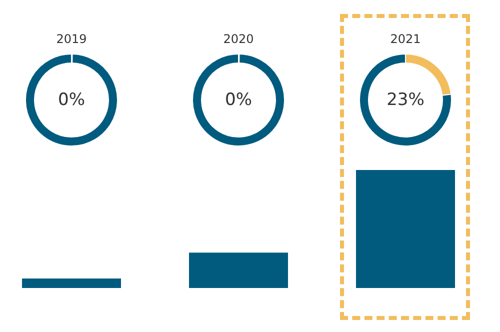 This screenshot has height=332, width=500. I want to click on chart-title: 2021, so click(405, 39).